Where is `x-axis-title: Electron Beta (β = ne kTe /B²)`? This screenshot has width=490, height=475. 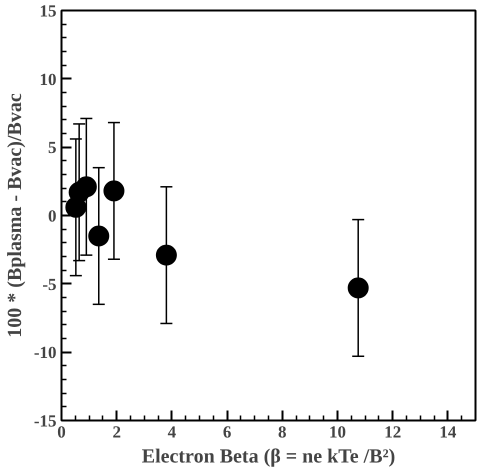
x-axis-title: Electron Beta (β = ne kTe /B²) is located at coordinates (269, 457).